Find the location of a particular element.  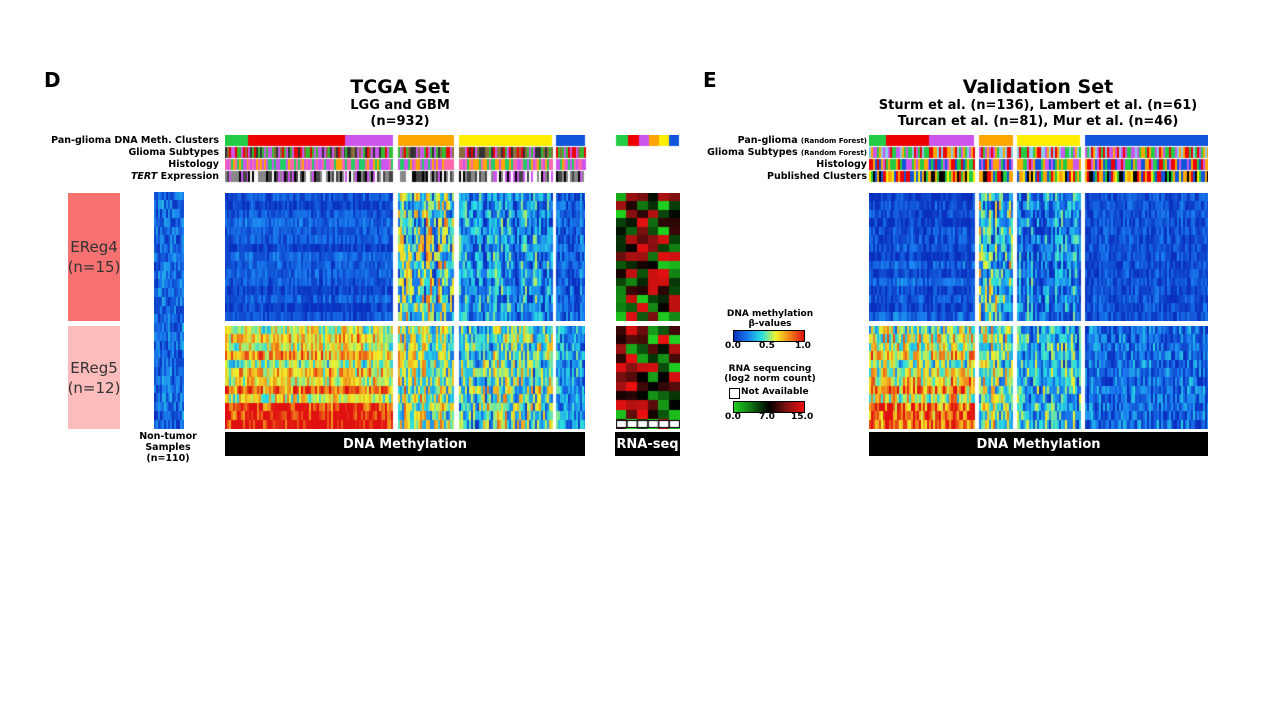

legend-meth-title-1: DNA methylation is located at coordinates (770, 314).